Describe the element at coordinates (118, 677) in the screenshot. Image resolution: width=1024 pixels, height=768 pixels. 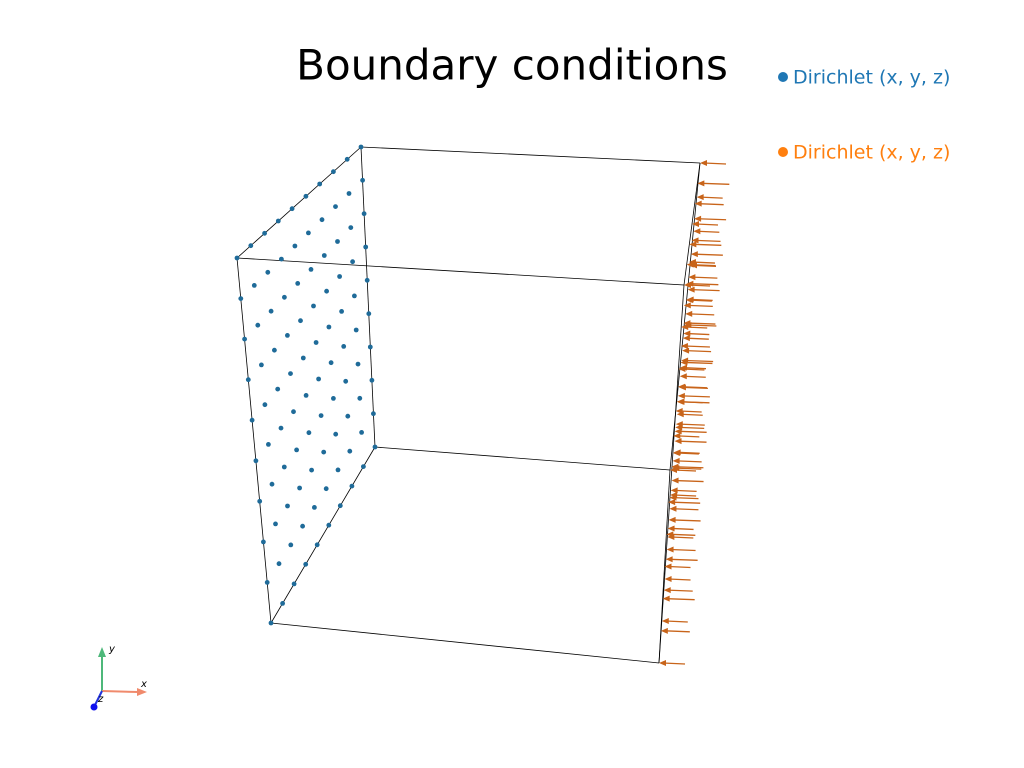
I see `axes-widget: y x z` at that location.